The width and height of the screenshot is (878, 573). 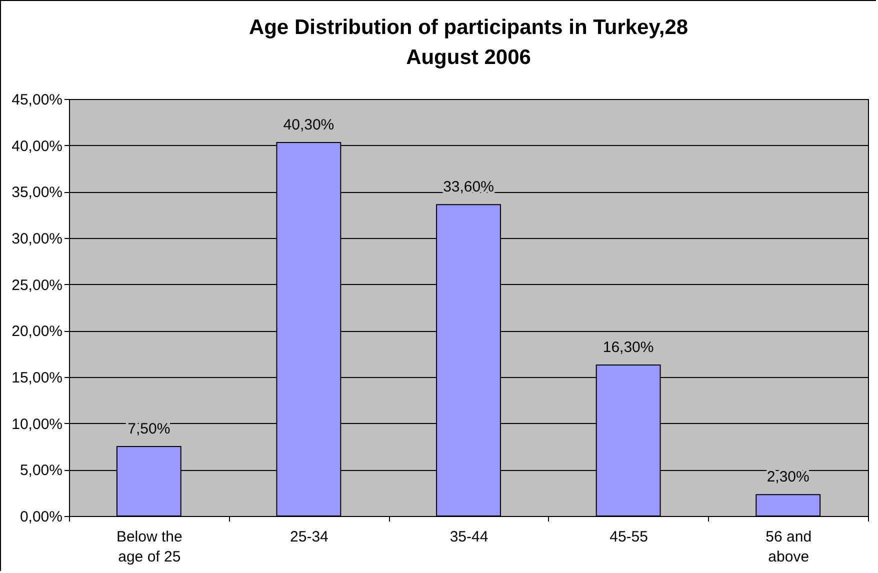 I want to click on x-tick-label: 25-34, so click(x=309, y=537).